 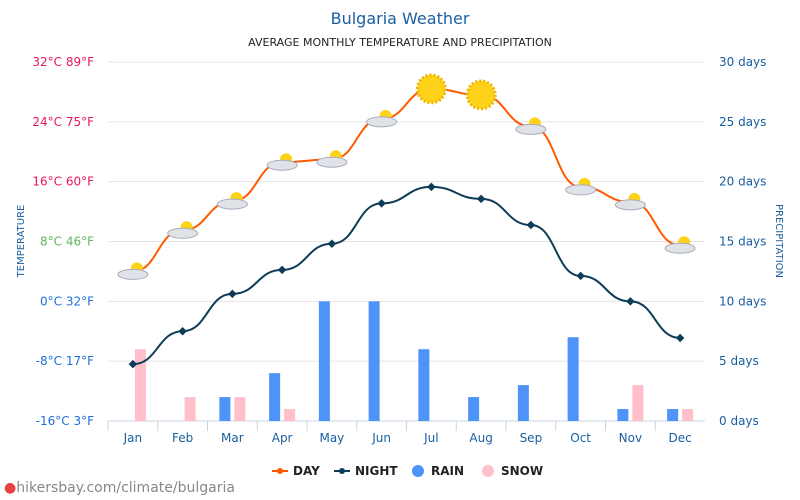 I want to click on source-link: hikersbay.com/climate/bulgaria, so click(x=125, y=488).